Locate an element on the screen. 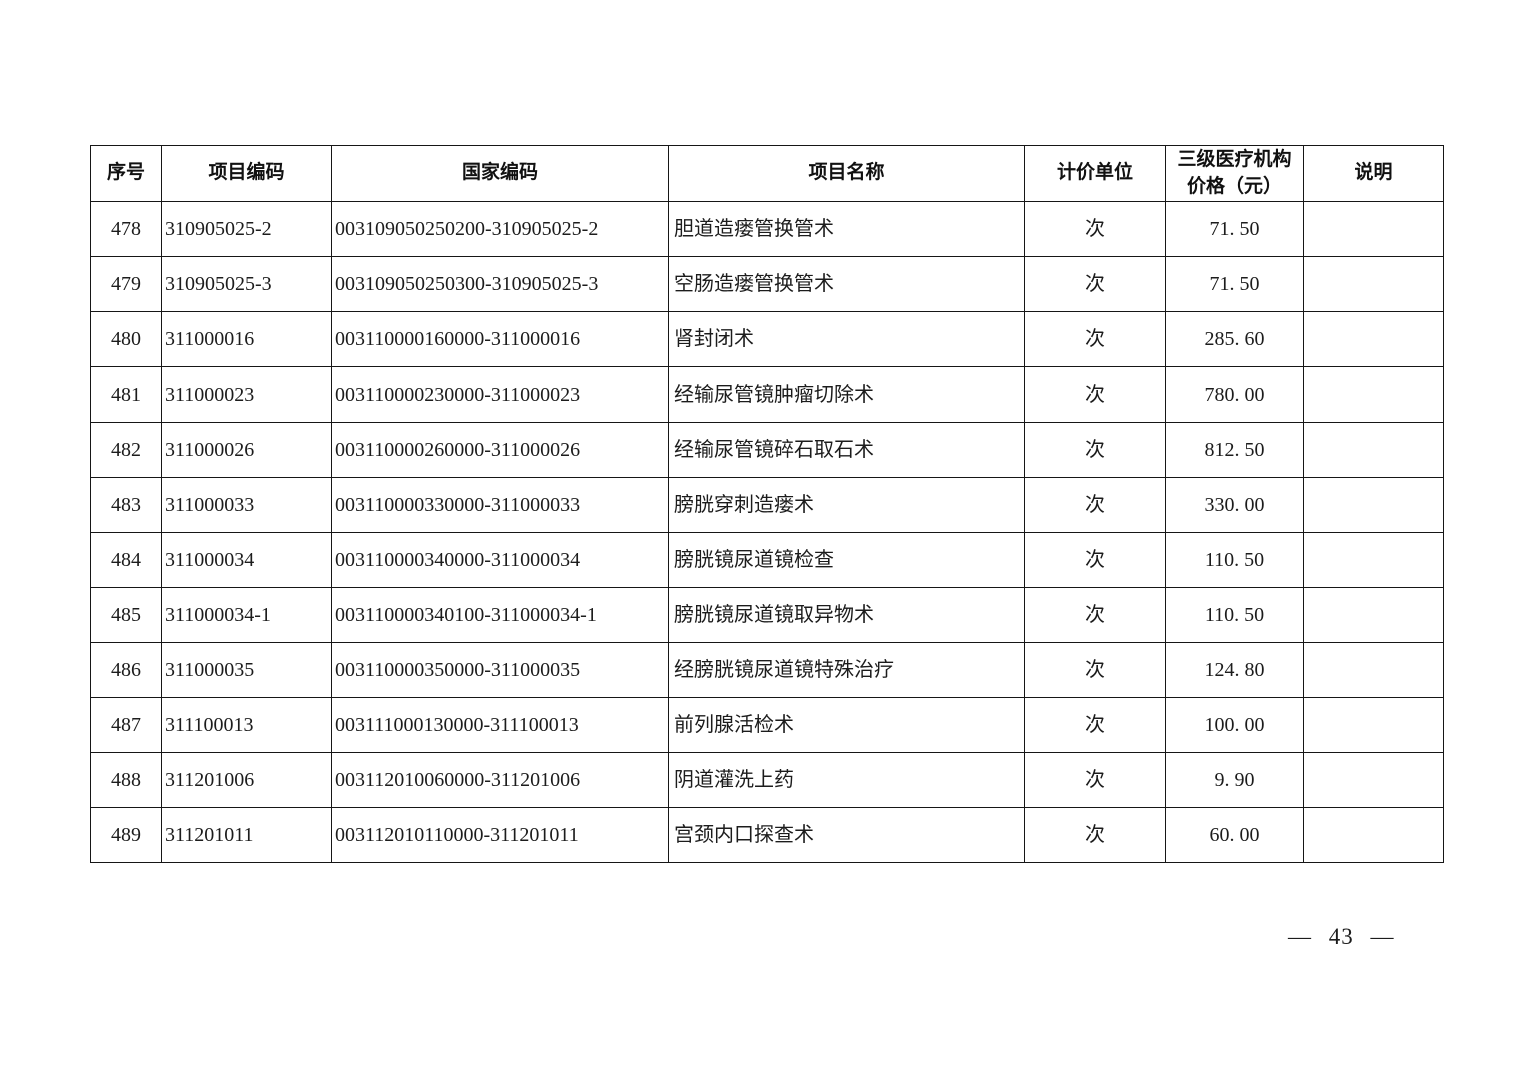  cell-price: 124. 80 is located at coordinates (1234, 670).